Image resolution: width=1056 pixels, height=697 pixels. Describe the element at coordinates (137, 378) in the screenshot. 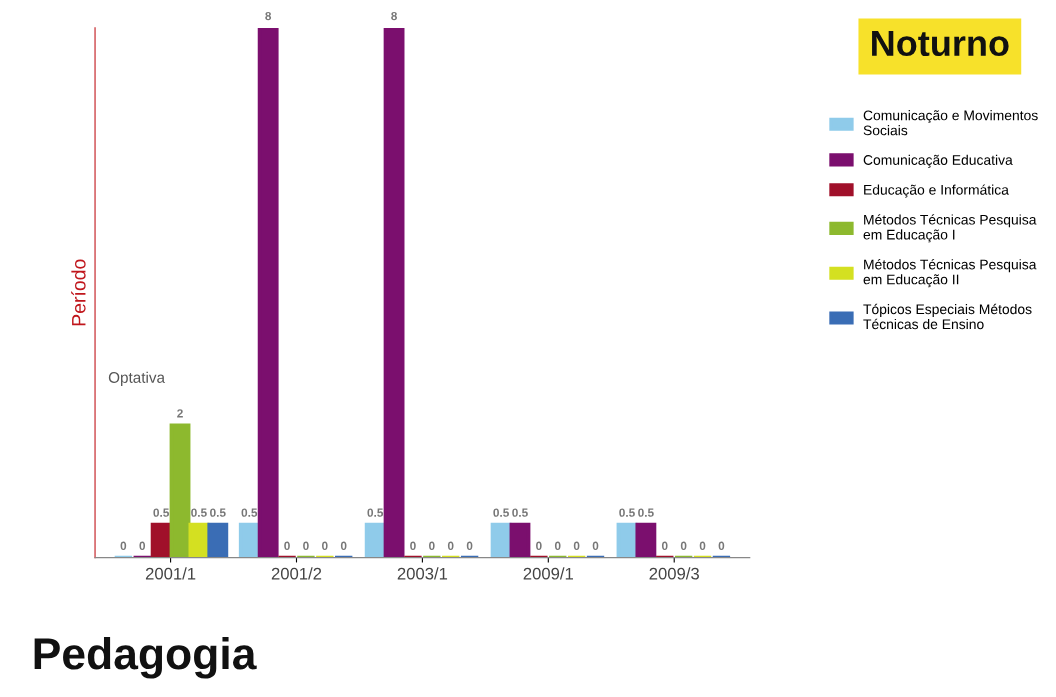

I see `annotation: Optativa` at that location.